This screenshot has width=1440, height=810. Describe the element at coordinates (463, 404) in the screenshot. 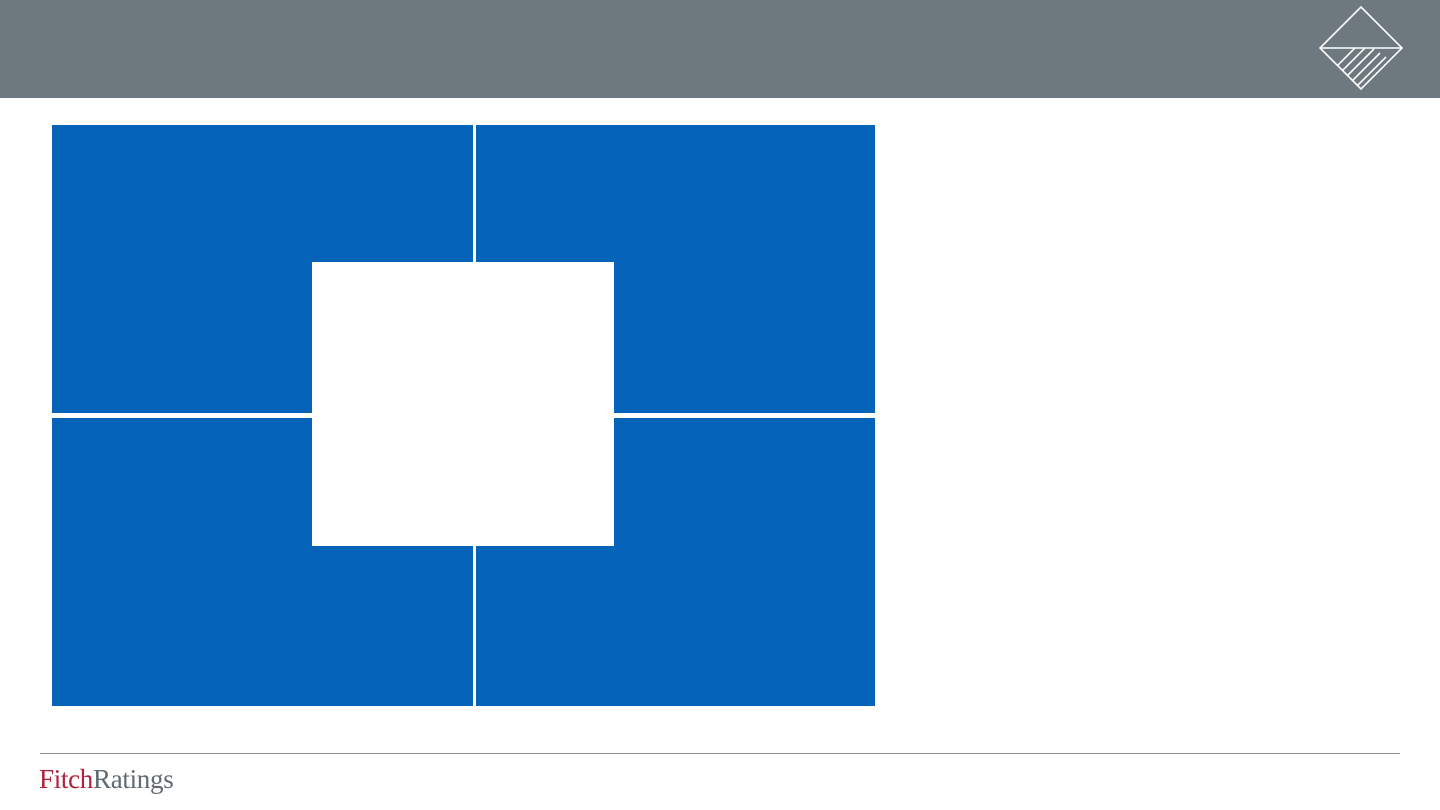

I see `center-box` at that location.